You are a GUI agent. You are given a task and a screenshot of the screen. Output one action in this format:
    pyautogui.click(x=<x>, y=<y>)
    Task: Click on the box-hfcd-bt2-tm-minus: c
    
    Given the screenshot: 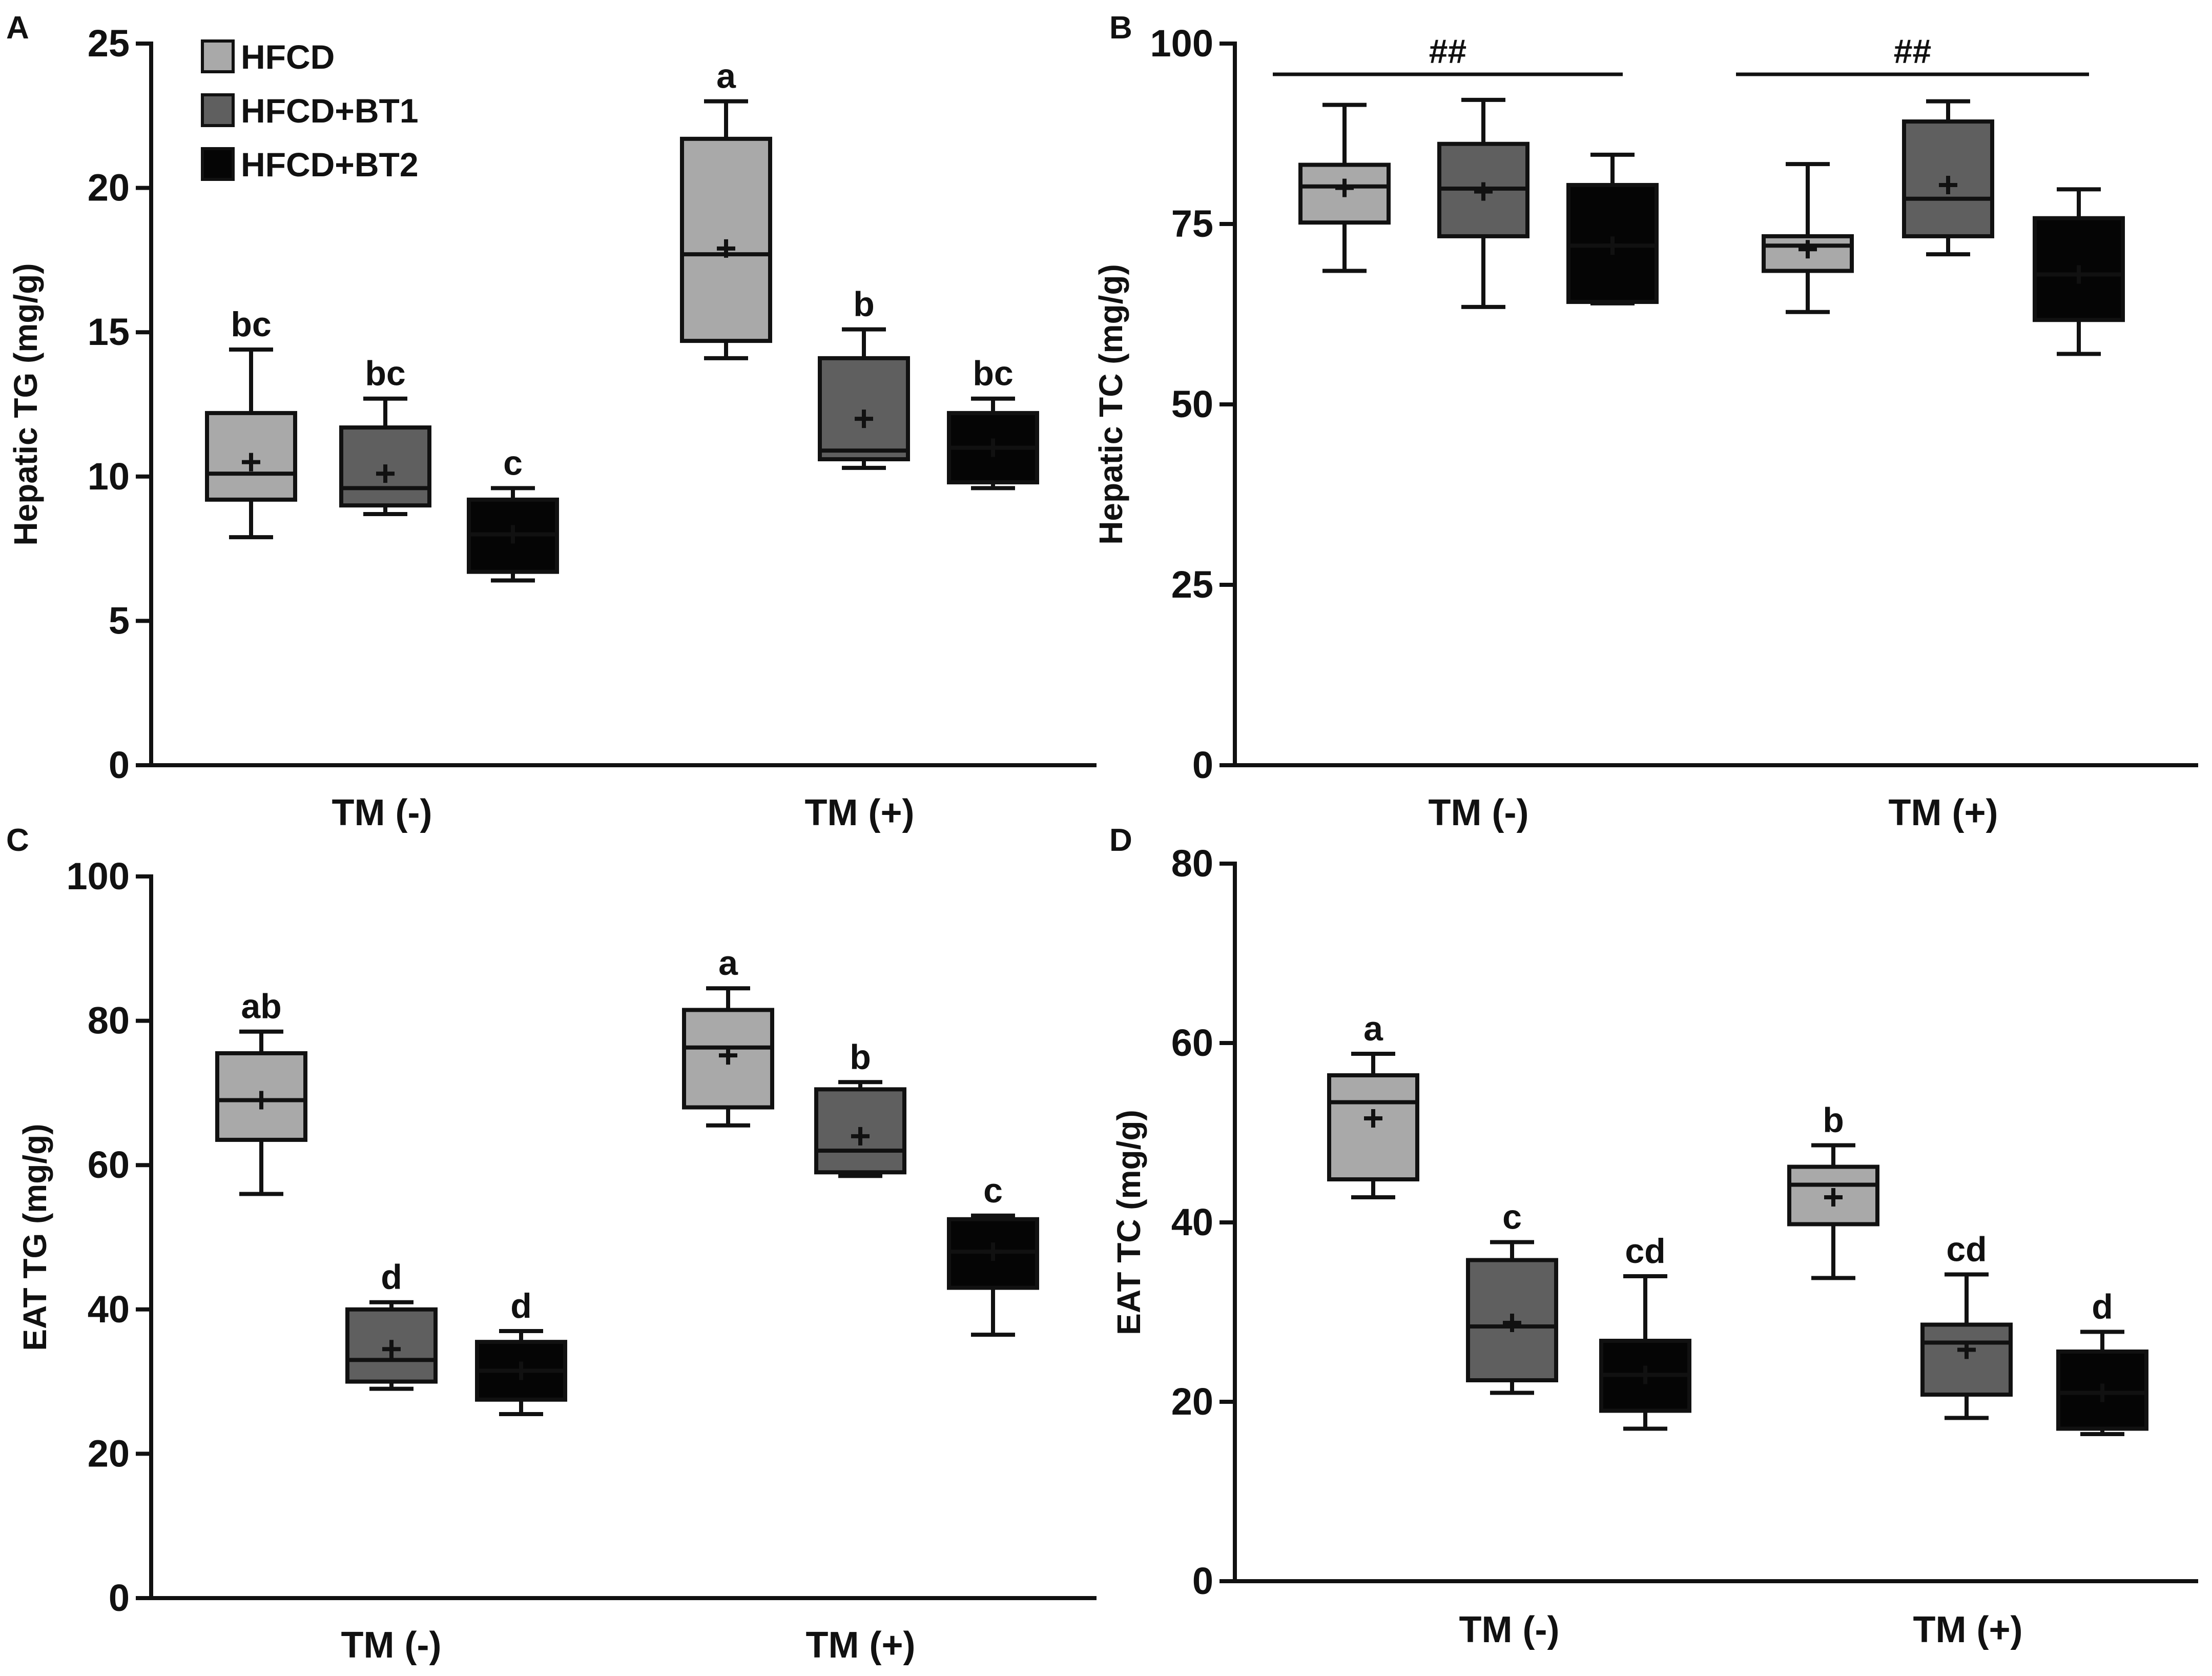 What is the action you would take?
    pyautogui.click(x=513, y=513)
    